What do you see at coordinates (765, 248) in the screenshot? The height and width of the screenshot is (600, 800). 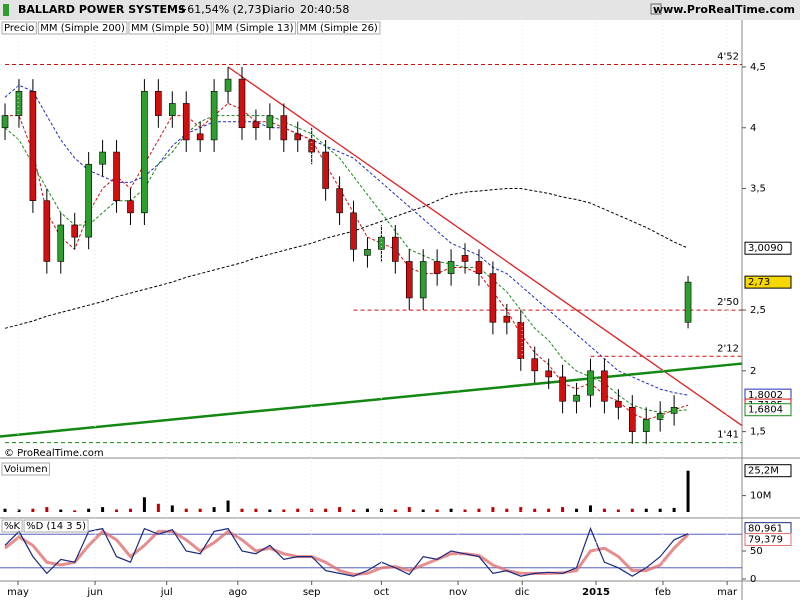 I see `last-value-label: 3,0090` at bounding box center [765, 248].